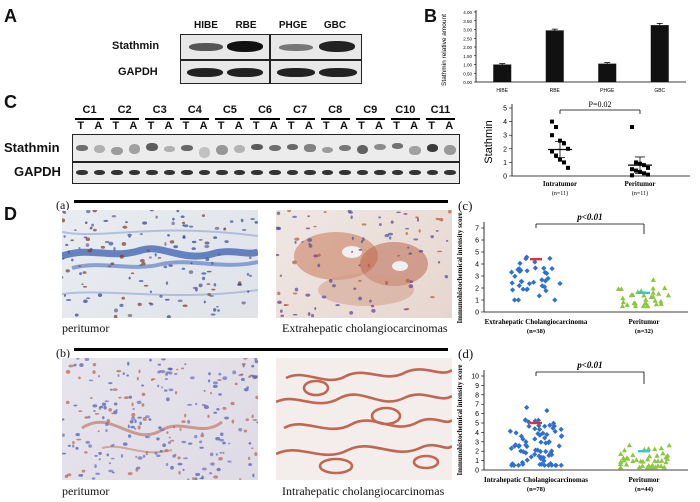 This screenshot has height=502, width=700. Describe the element at coordinates (225, 47) in the screenshot. I see `blot-strip-stathmin-left` at that location.